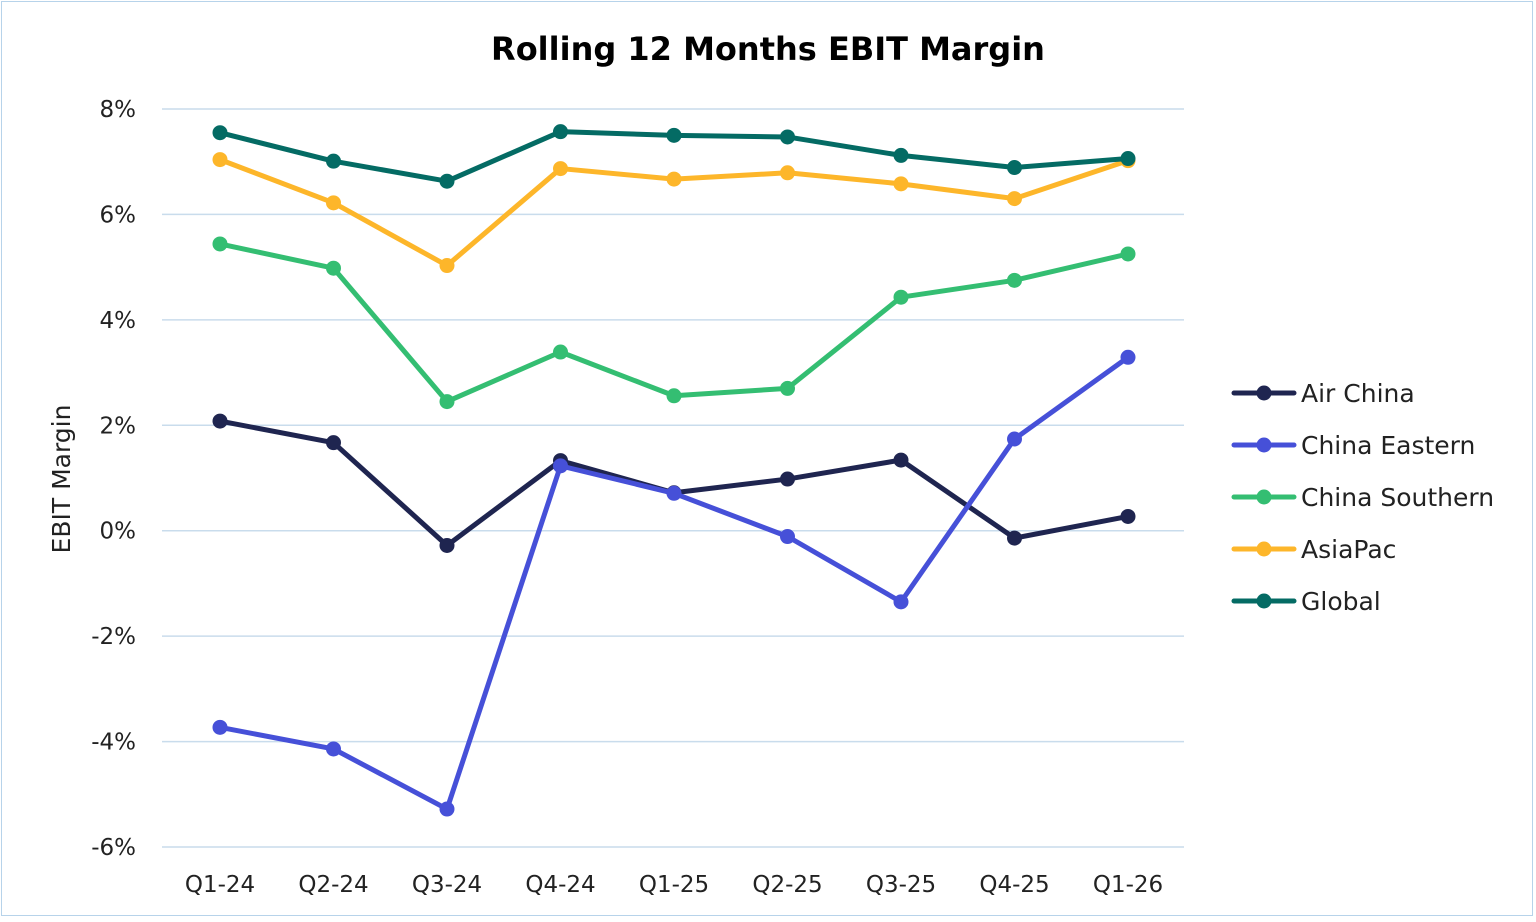 The image size is (1536, 922). What do you see at coordinates (787, 885) in the screenshot?
I see `x-tick-label: Q2-25` at bounding box center [787, 885].